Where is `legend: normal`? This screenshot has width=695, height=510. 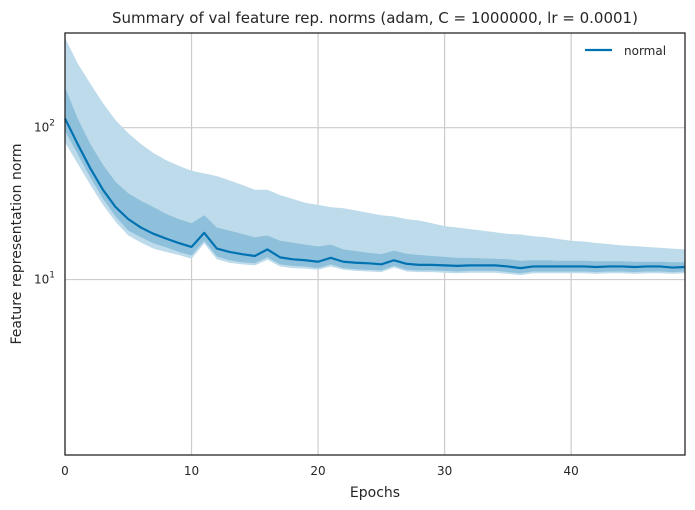 legend: normal is located at coordinates (625, 51).